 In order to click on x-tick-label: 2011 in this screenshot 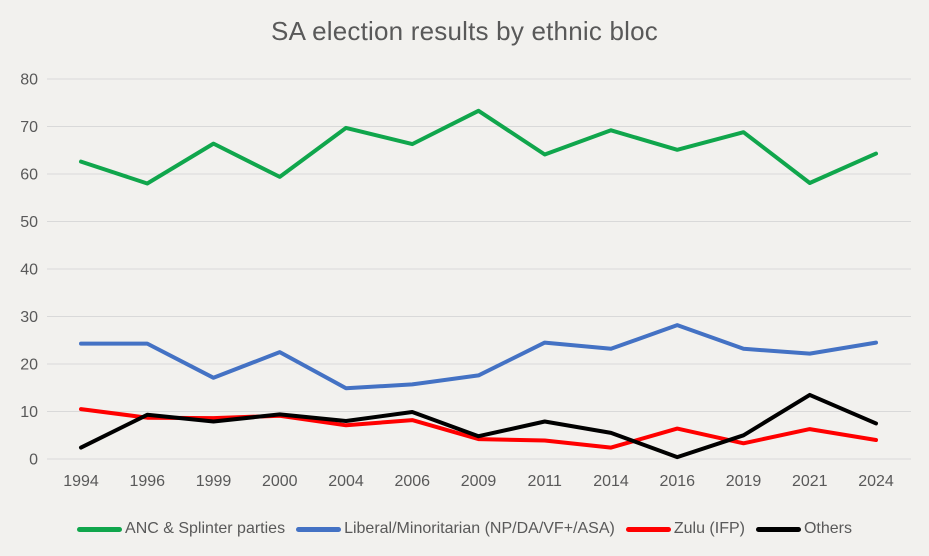, I will do `click(545, 481)`.